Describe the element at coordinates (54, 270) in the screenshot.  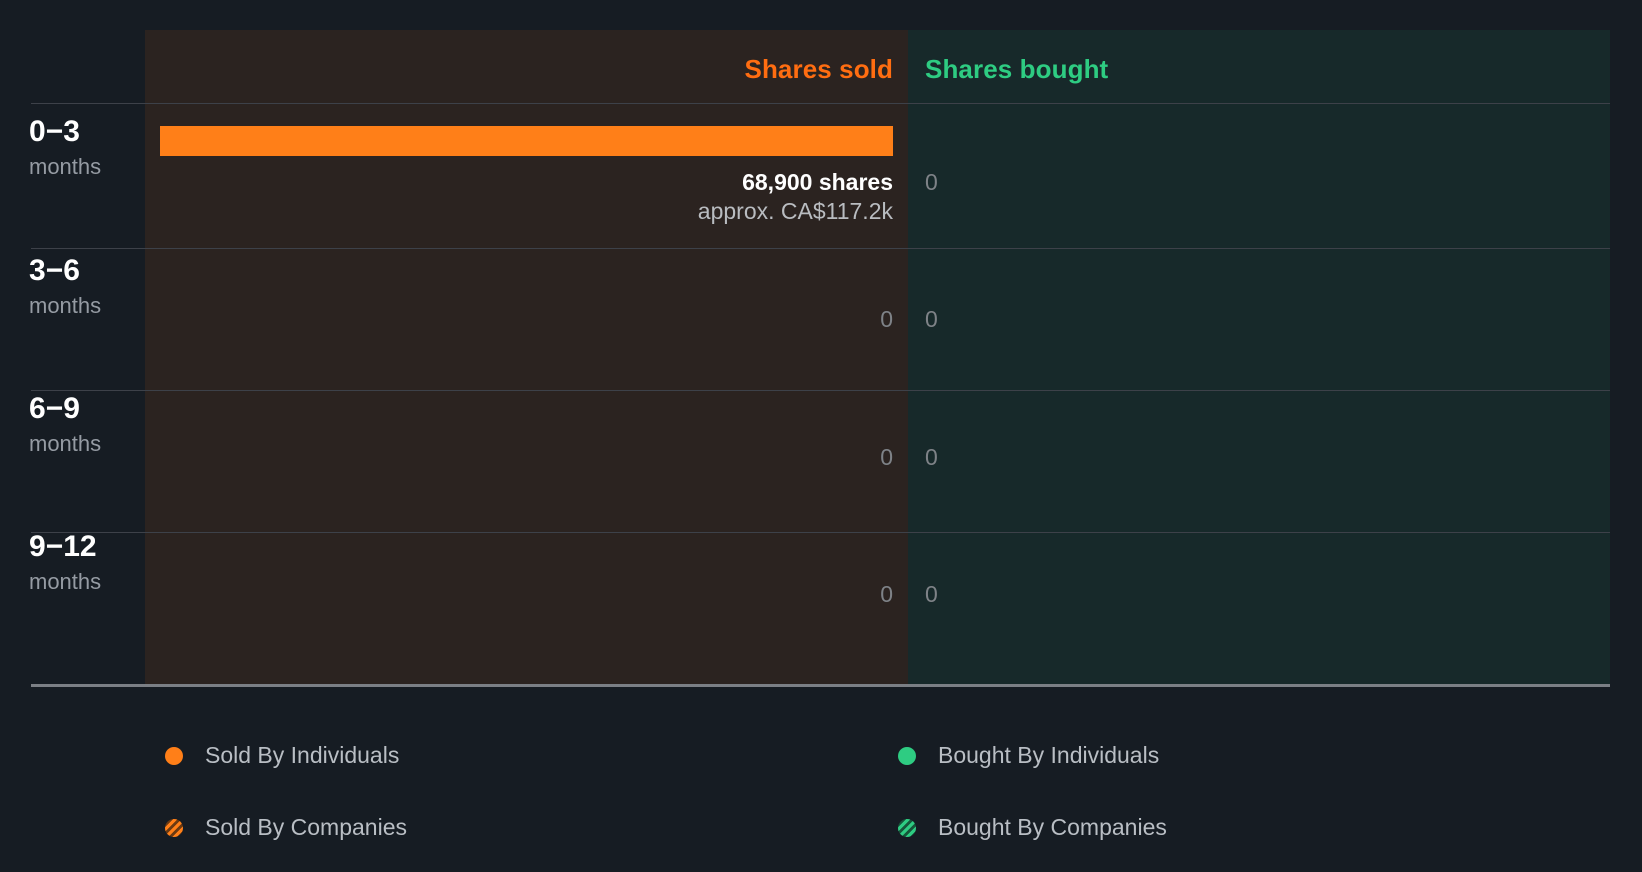
I see `row-range-label: 3−6` at that location.